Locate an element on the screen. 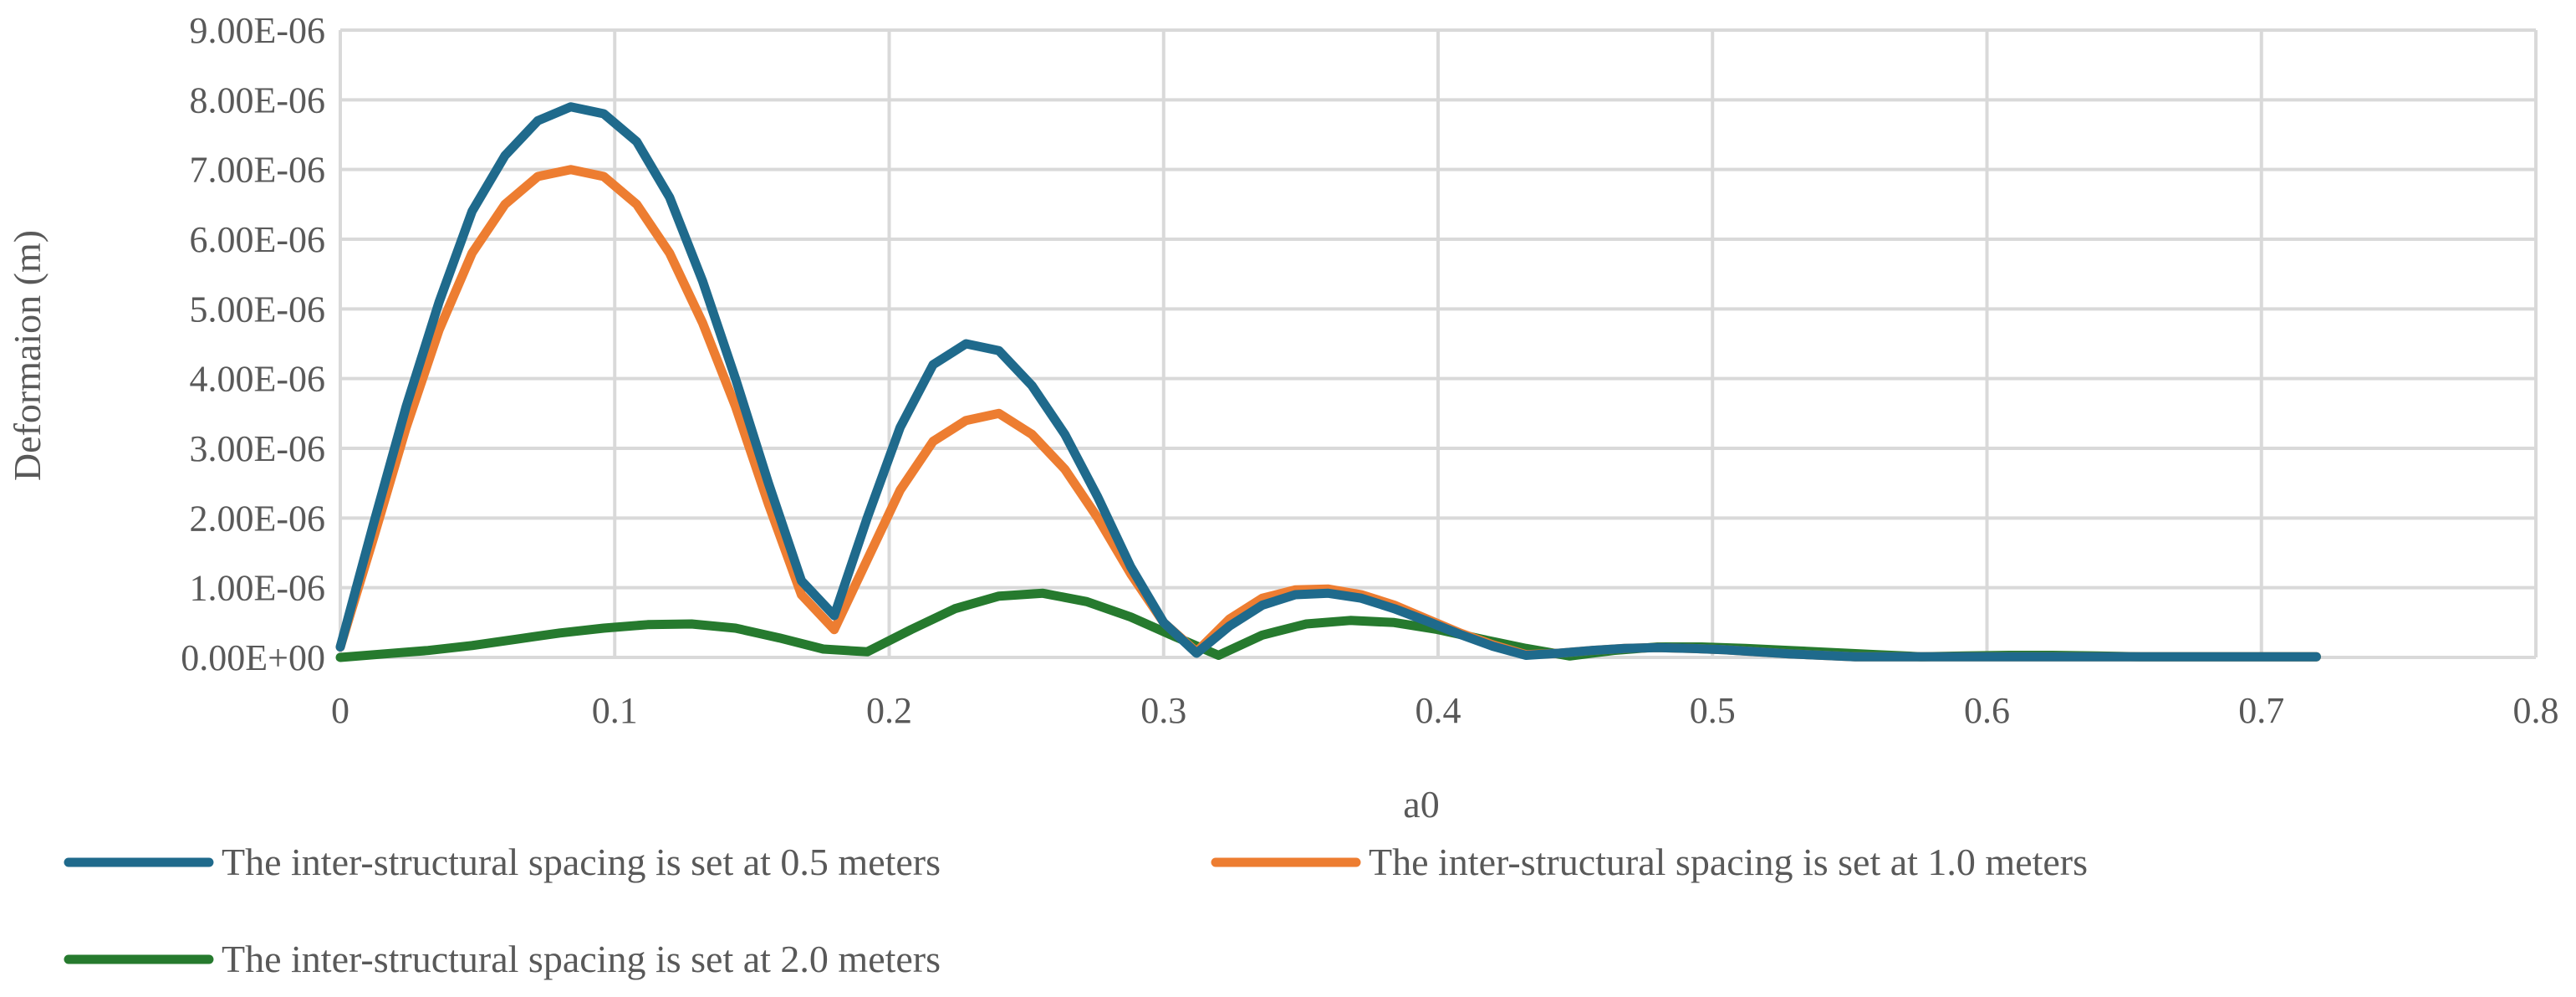  x-tick-label: 0.5 is located at coordinates (1713, 710).